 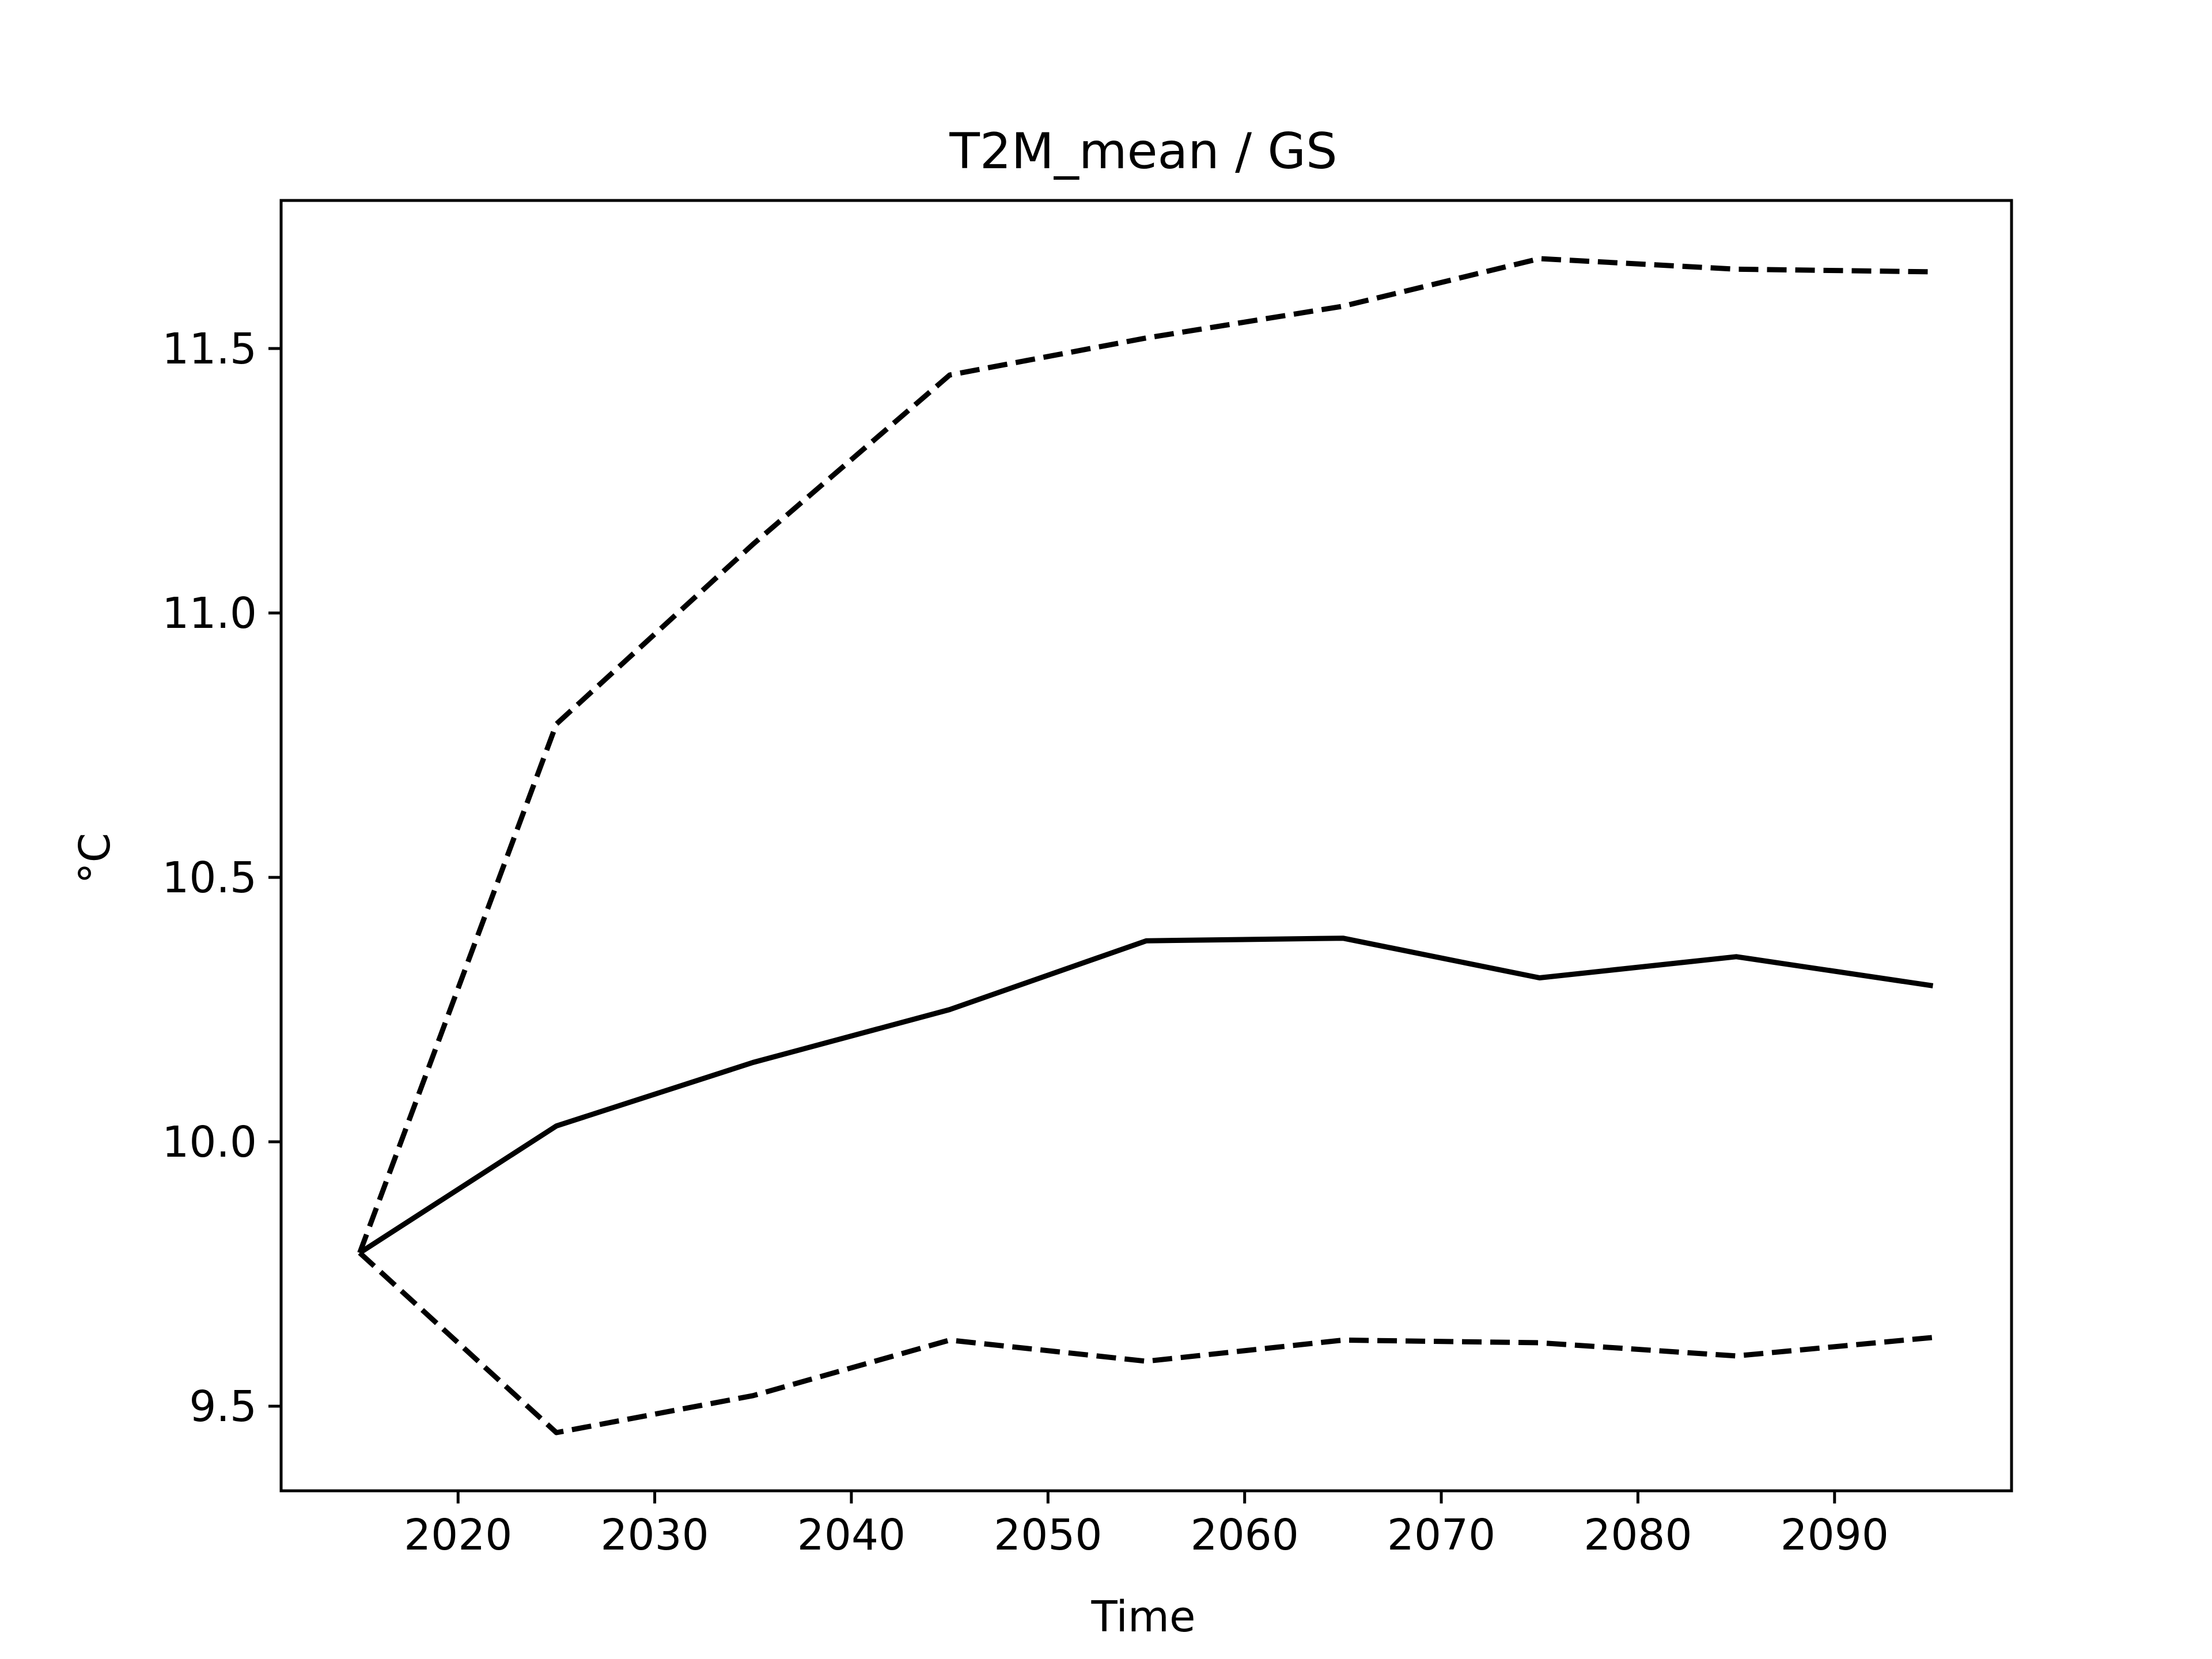 I want to click on chart-title: T2M_mean / GS, so click(x=1143, y=151).